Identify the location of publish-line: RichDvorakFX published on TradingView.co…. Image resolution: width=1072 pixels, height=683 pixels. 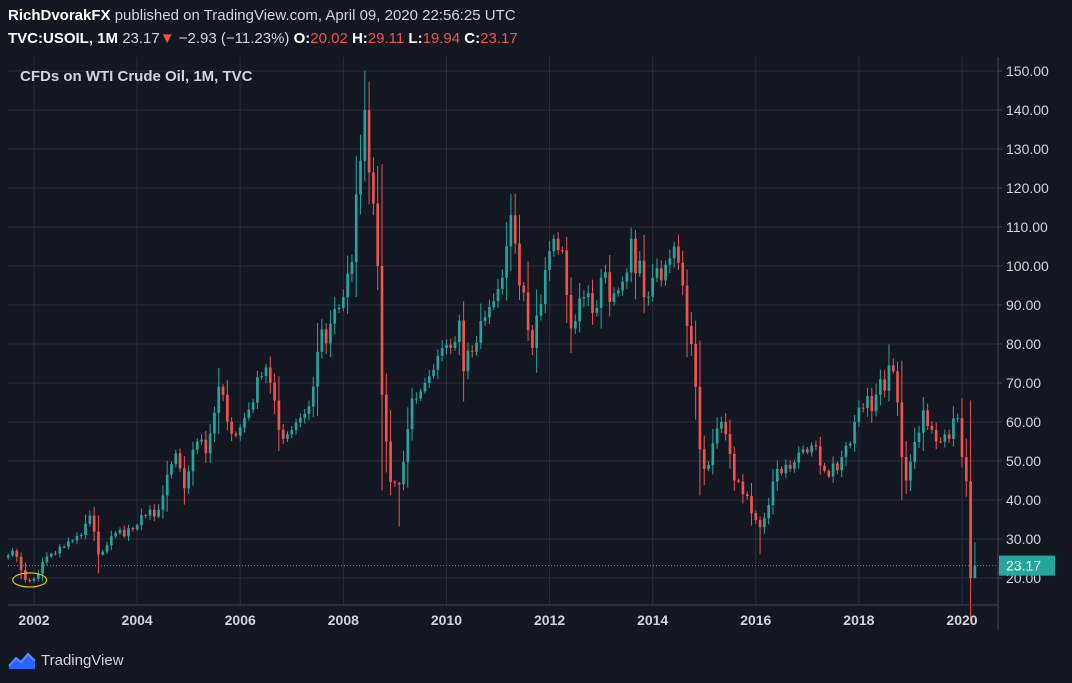
(262, 15).